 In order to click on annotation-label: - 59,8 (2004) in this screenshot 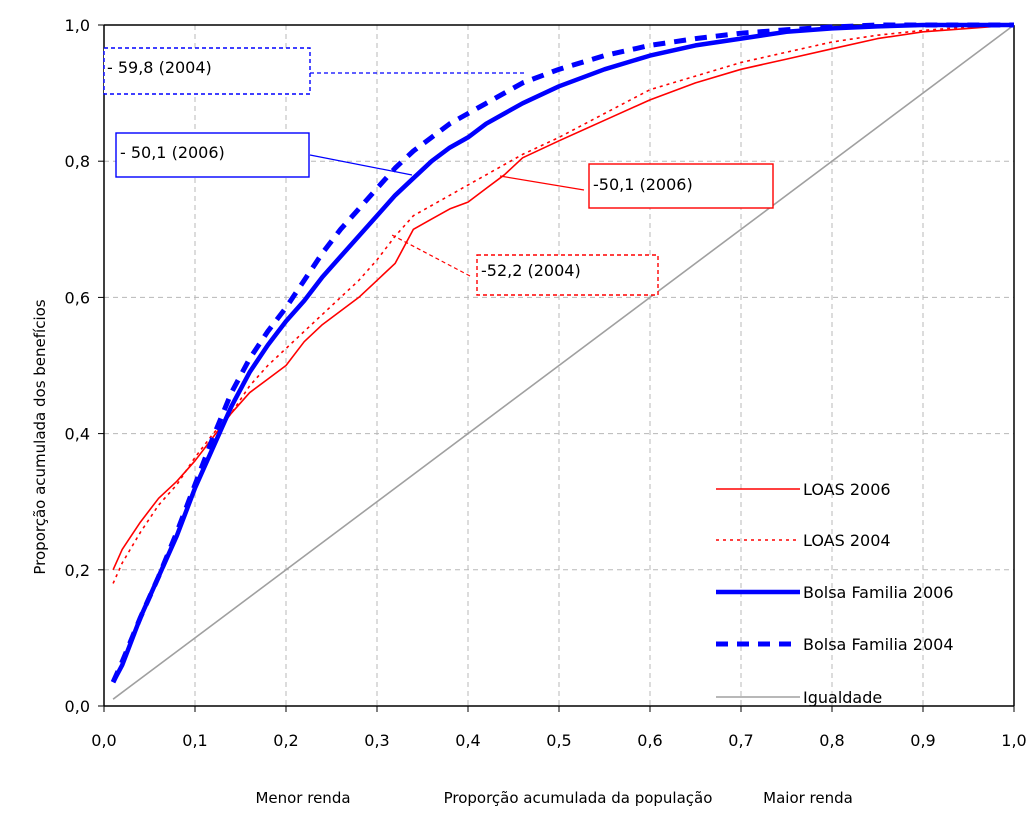, I will do `click(159, 67)`.